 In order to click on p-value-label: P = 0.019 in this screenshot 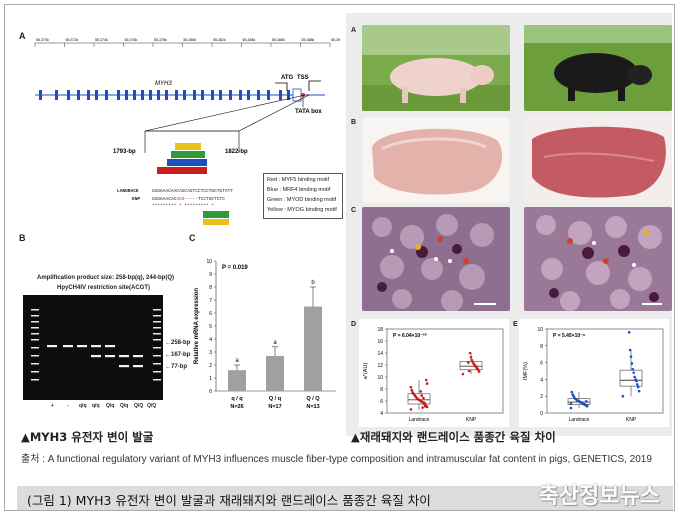, I will do `click(235, 268)`.